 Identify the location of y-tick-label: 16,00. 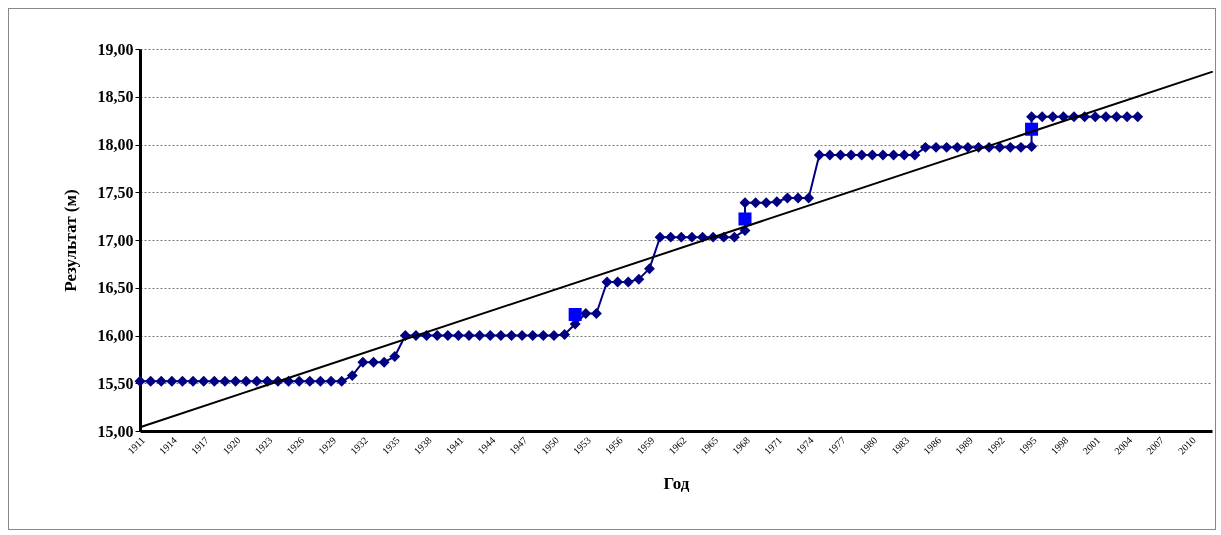
(115, 335).